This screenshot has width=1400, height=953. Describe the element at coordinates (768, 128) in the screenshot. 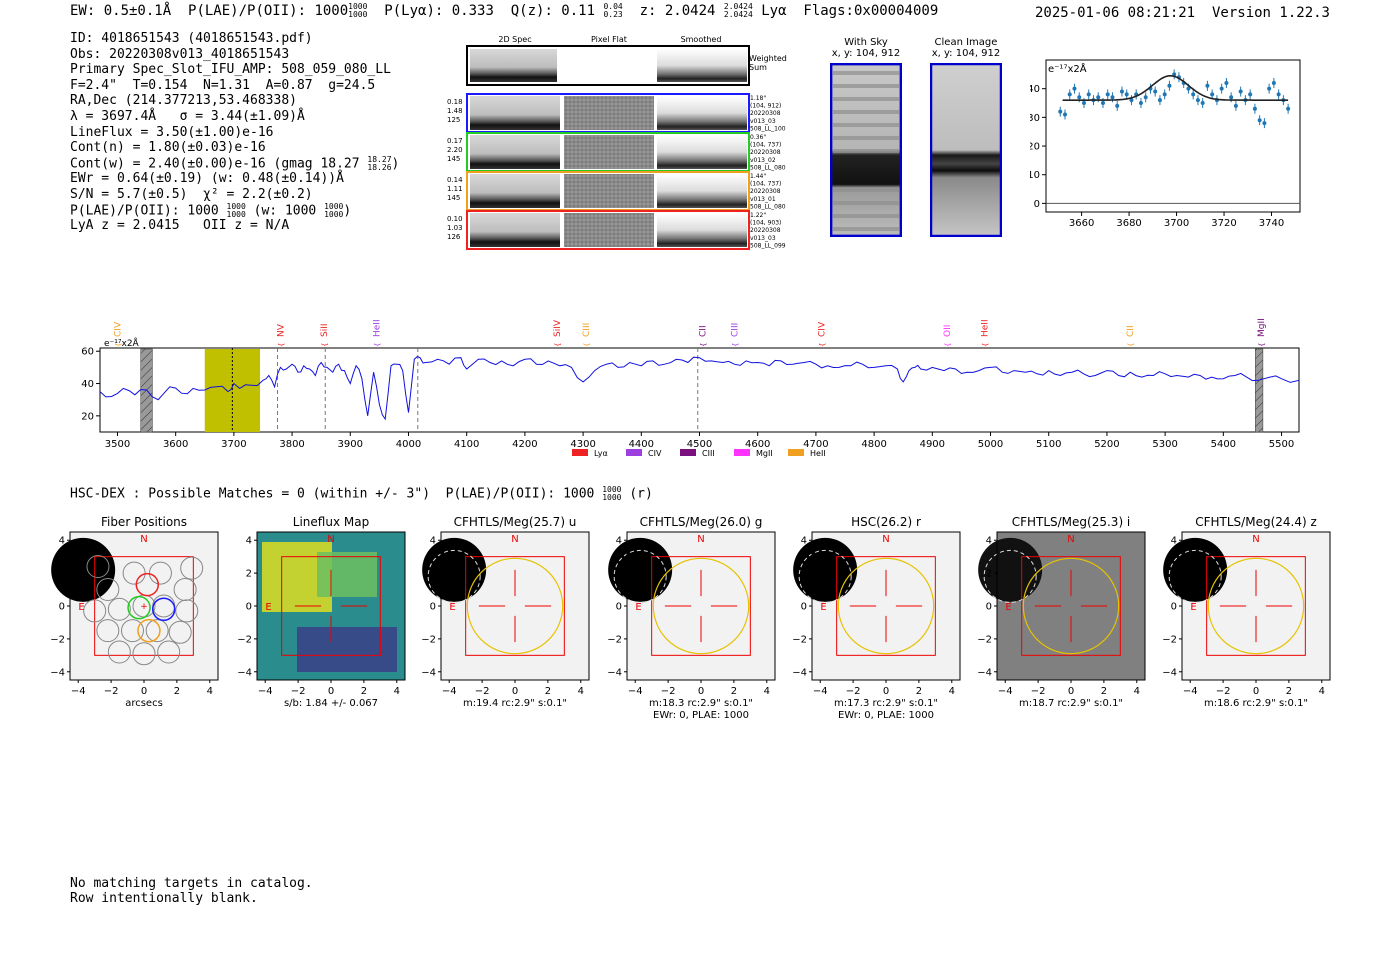

I see `spec2d-row-meta: 508_LL_100` at that location.